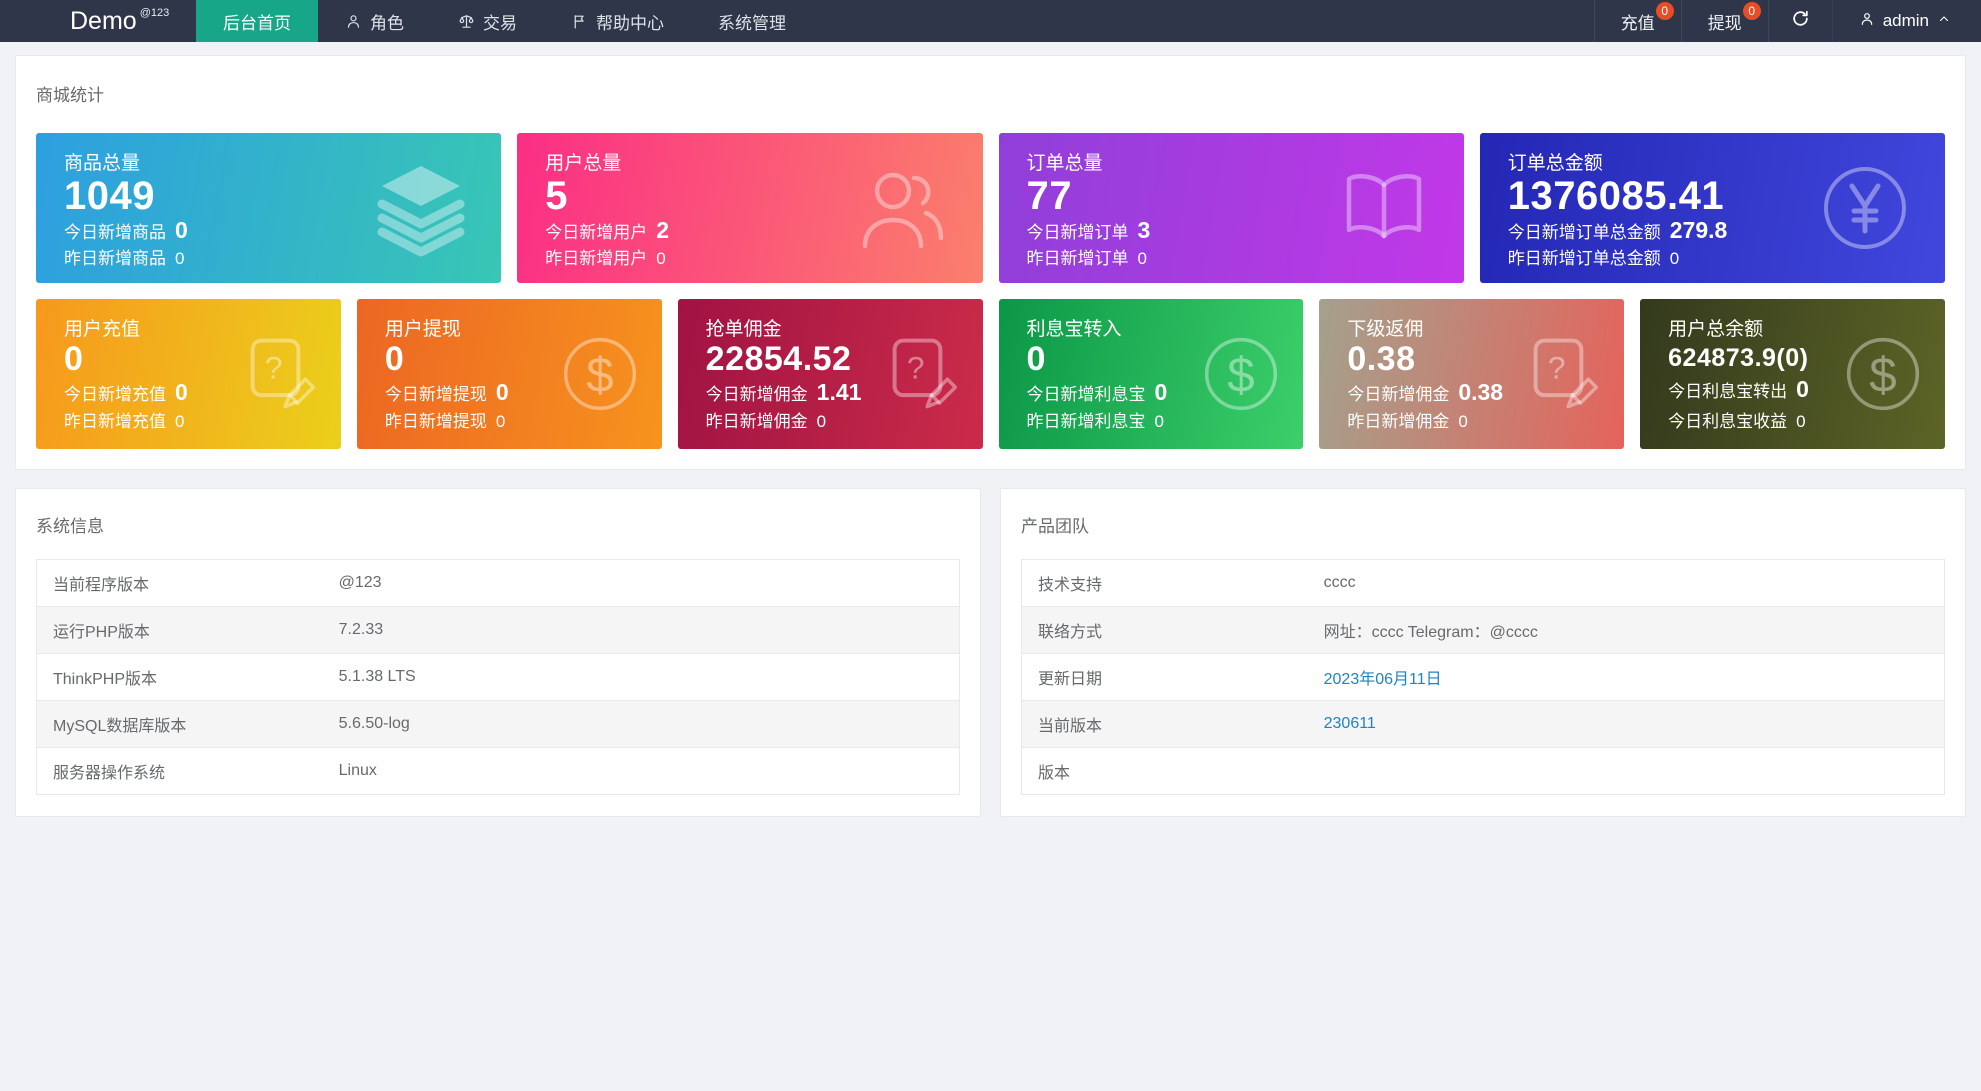 This screenshot has width=1981, height=1091. What do you see at coordinates (421, 208) in the screenshot?
I see `layers-icon` at bounding box center [421, 208].